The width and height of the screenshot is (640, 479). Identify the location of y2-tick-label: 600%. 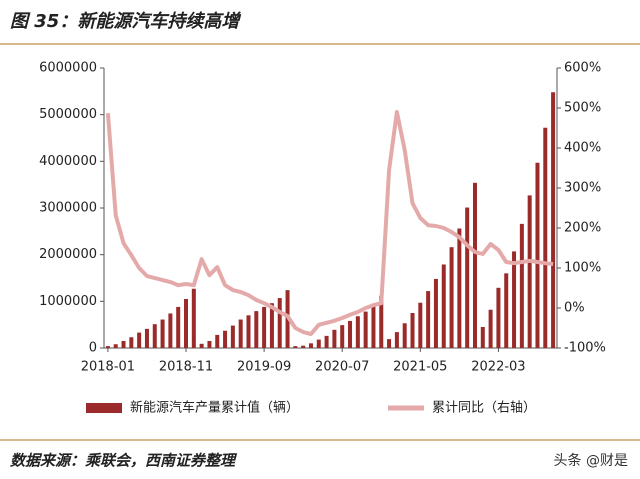
(582, 68).